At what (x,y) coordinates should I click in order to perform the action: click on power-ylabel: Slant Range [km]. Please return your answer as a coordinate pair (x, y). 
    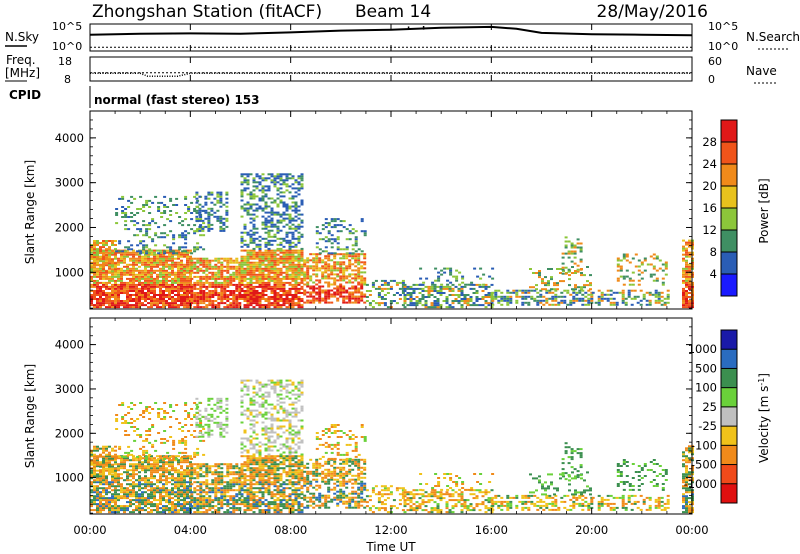
    Looking at the image, I should click on (30, 212).